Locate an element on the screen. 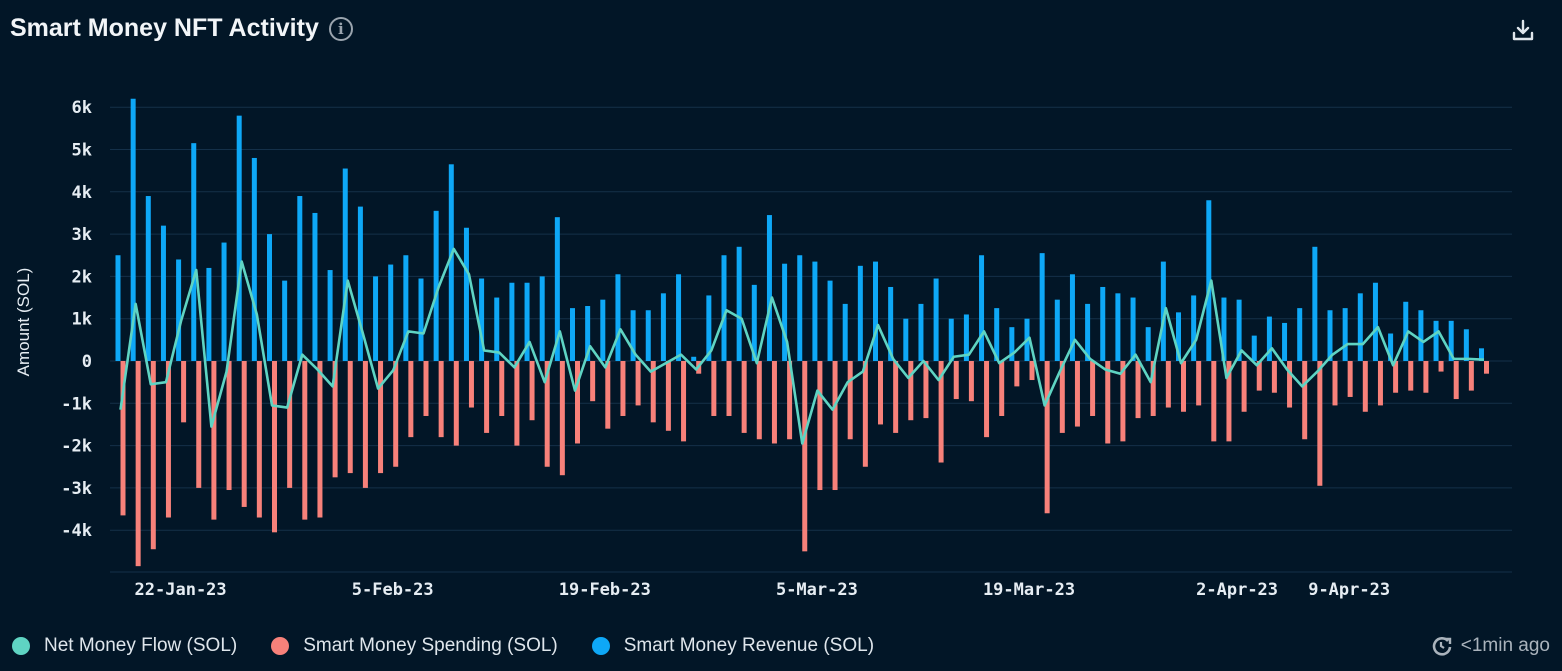  x-tick-label: 9-Apr-23 is located at coordinates (1349, 590).